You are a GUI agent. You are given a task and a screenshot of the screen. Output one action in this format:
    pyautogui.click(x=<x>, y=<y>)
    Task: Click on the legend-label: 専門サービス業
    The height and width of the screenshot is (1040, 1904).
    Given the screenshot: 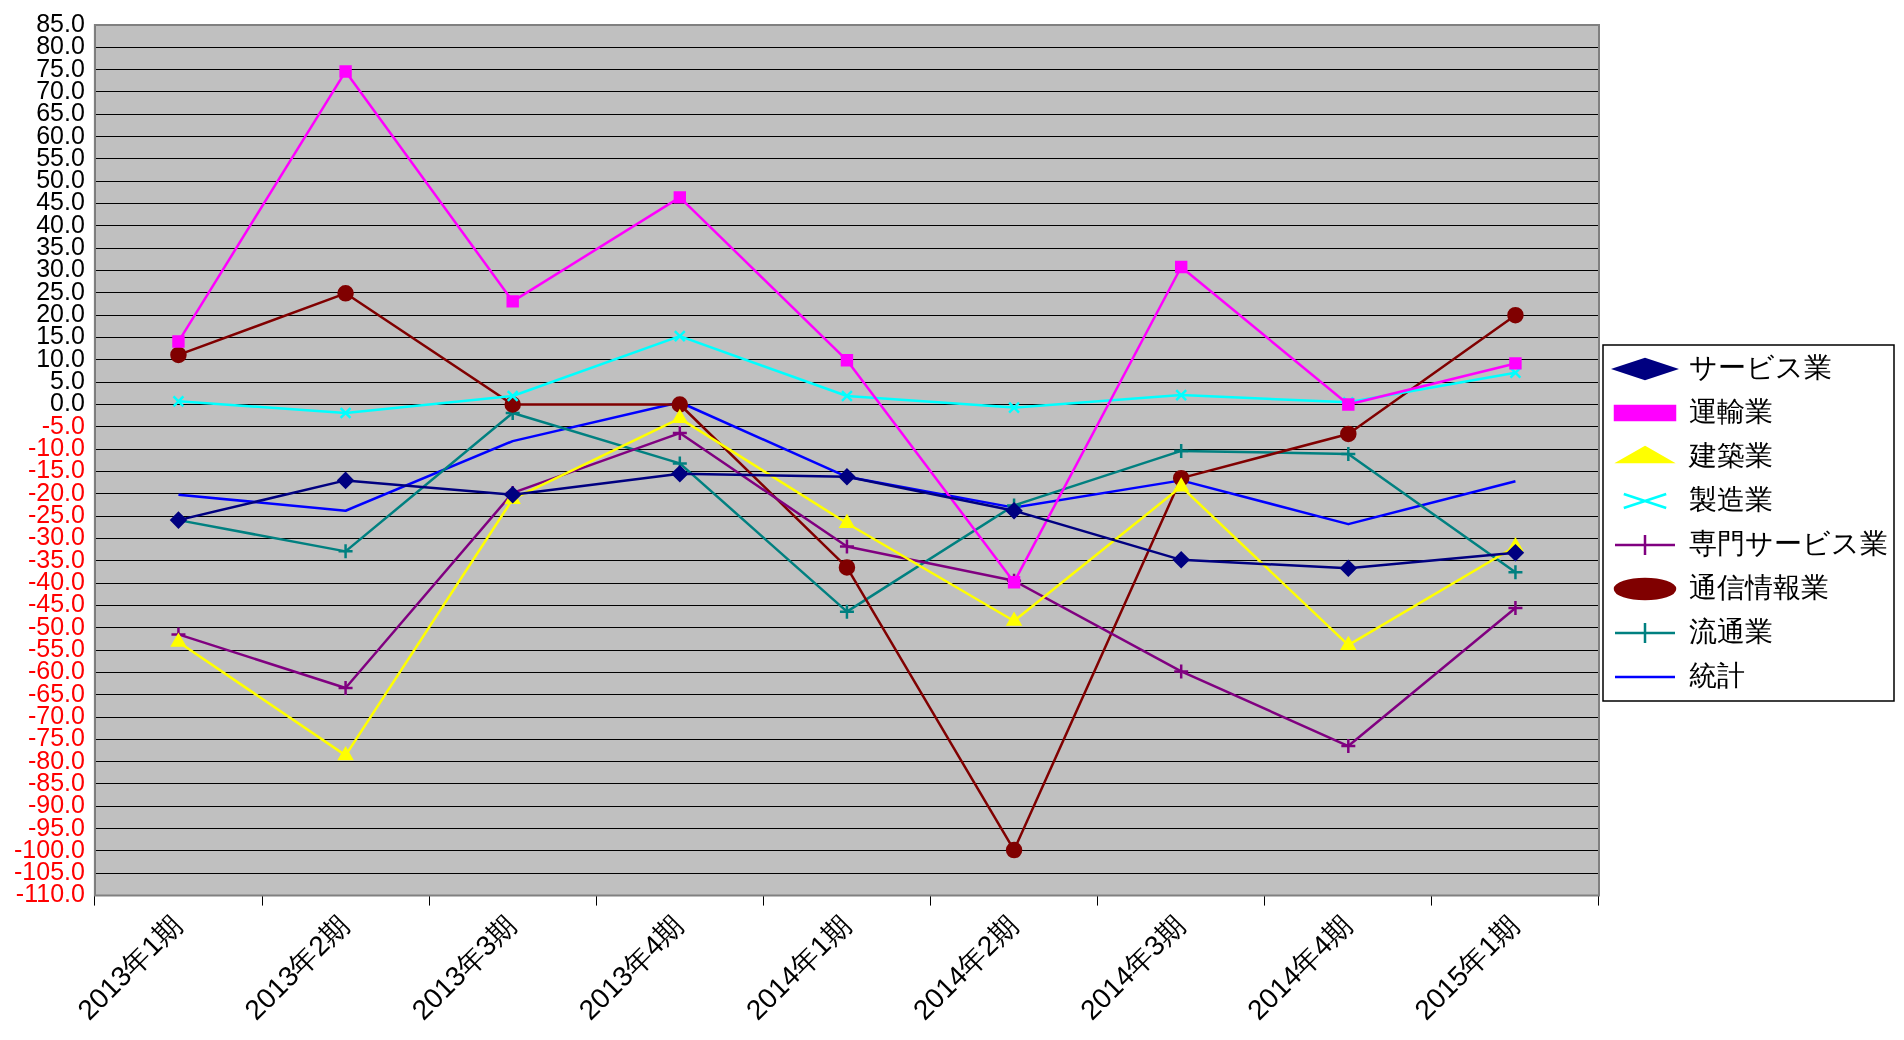 What is the action you would take?
    pyautogui.click(x=1788, y=543)
    